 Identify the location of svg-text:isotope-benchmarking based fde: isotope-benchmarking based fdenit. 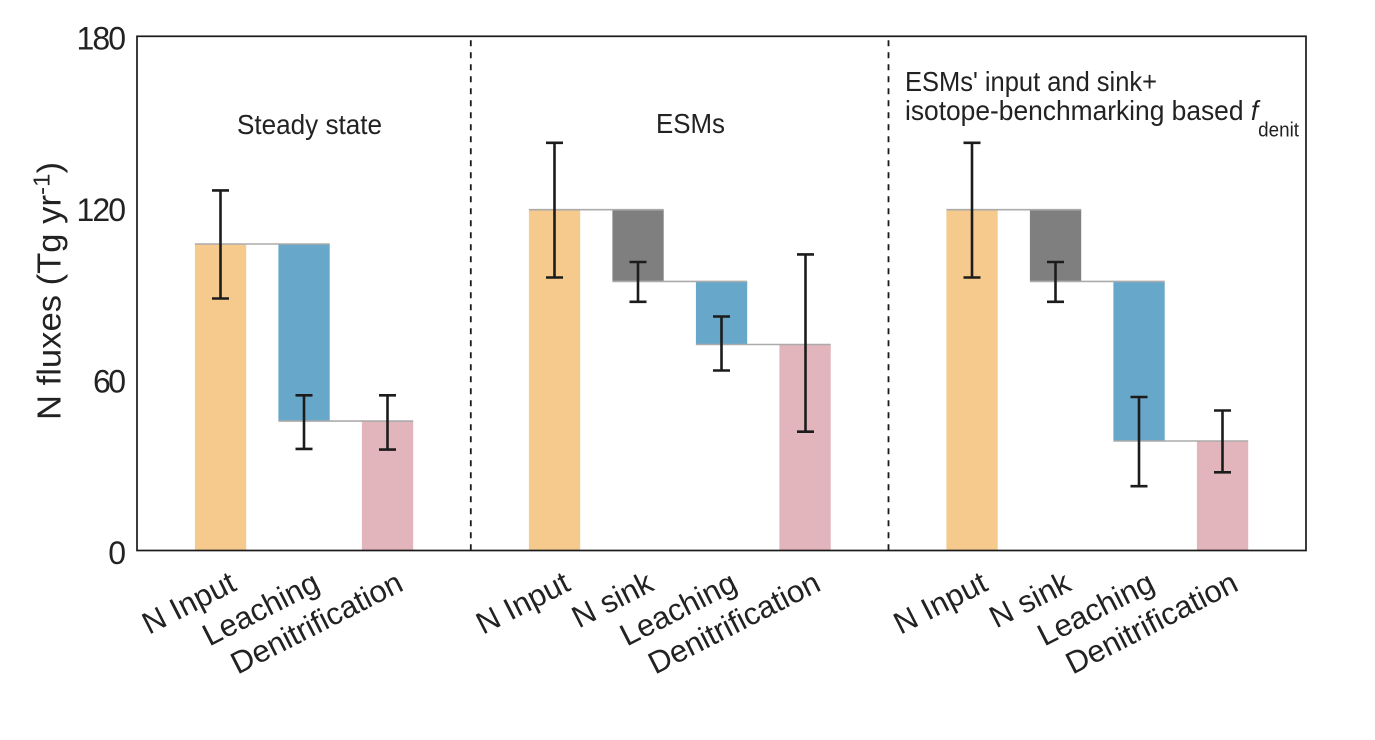
(1102, 118).